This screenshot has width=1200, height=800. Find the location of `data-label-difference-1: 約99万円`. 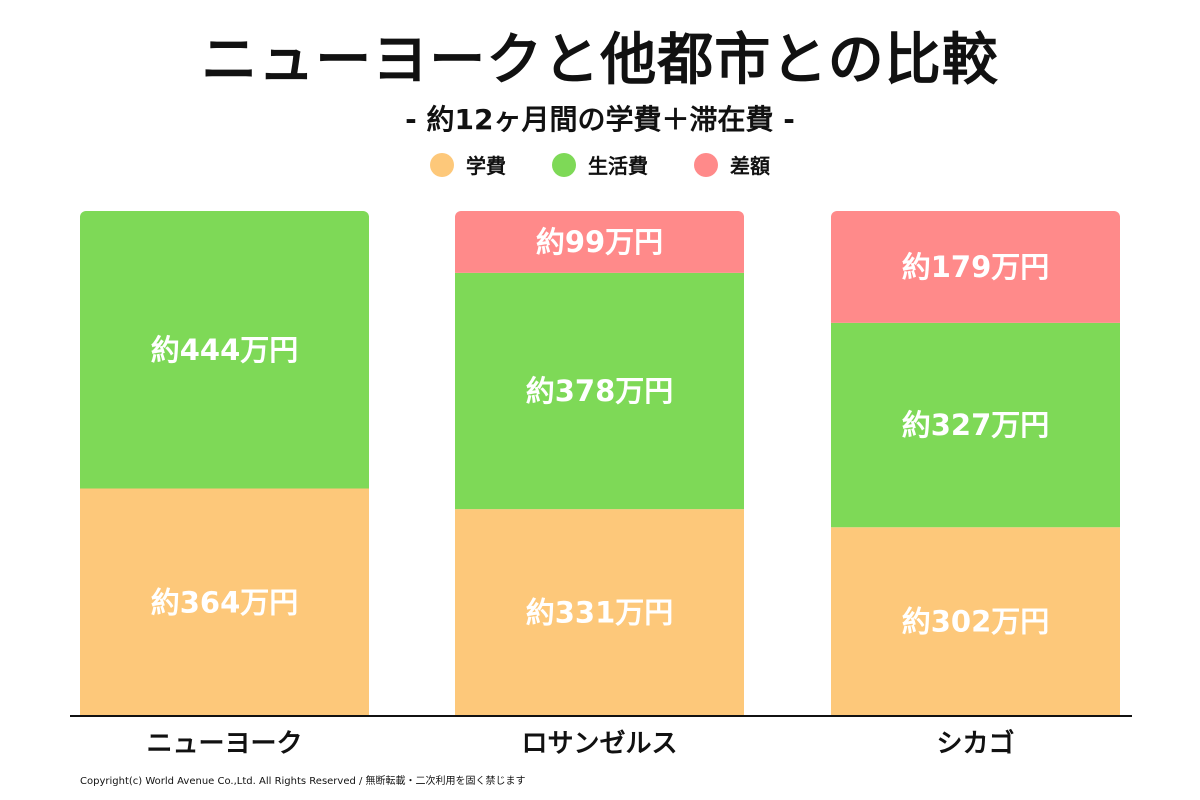

data-label-difference-1: 約99万円 is located at coordinates (599, 242).